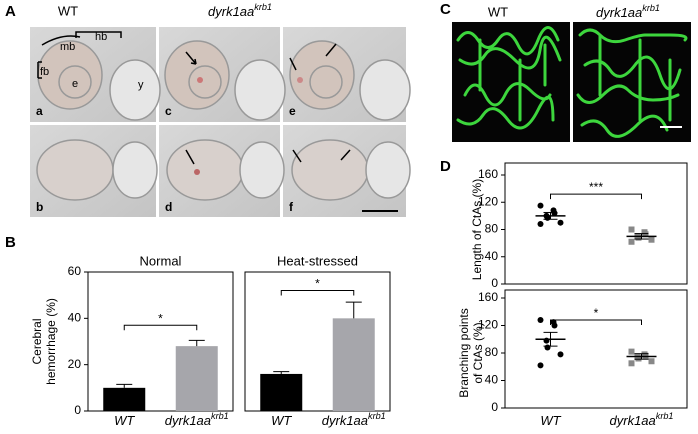  Describe the element at coordinates (596, 187) in the screenshot. I see `significance-label: ***` at that location.